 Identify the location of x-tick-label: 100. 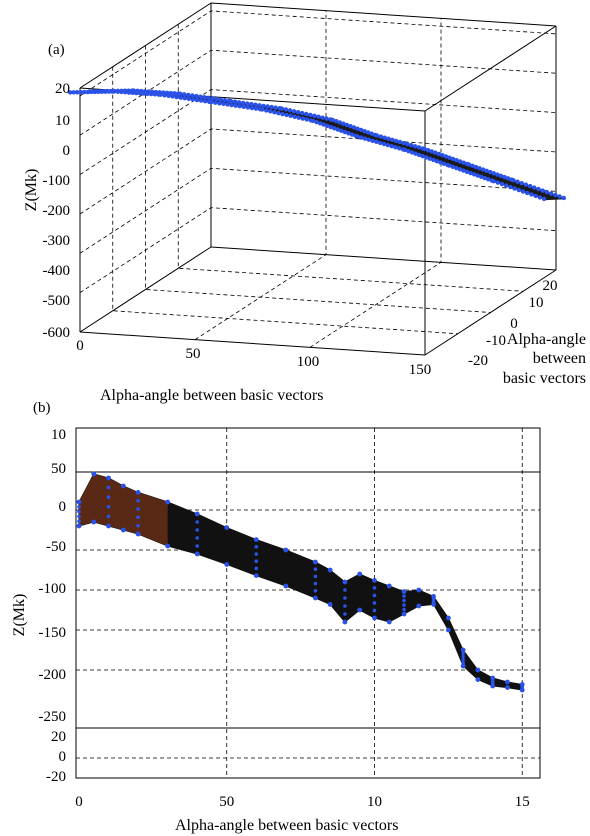
(308, 362).